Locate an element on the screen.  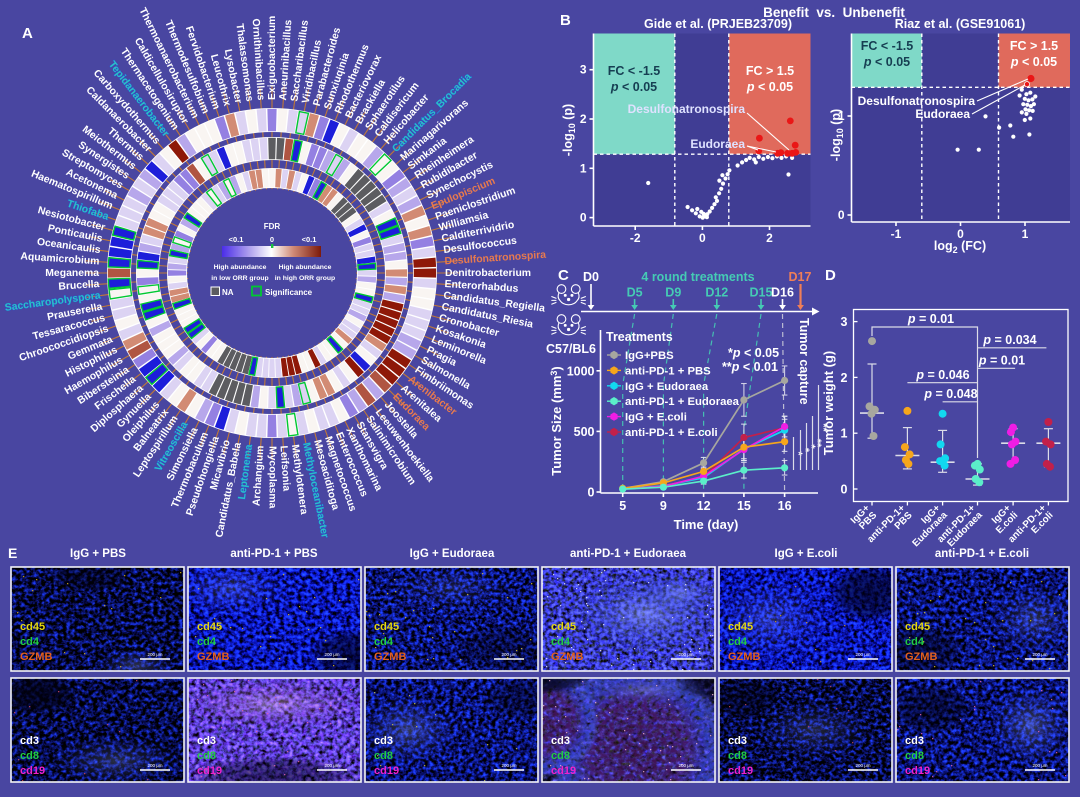
svg-text: Significance is located at coordinates (289, 292).